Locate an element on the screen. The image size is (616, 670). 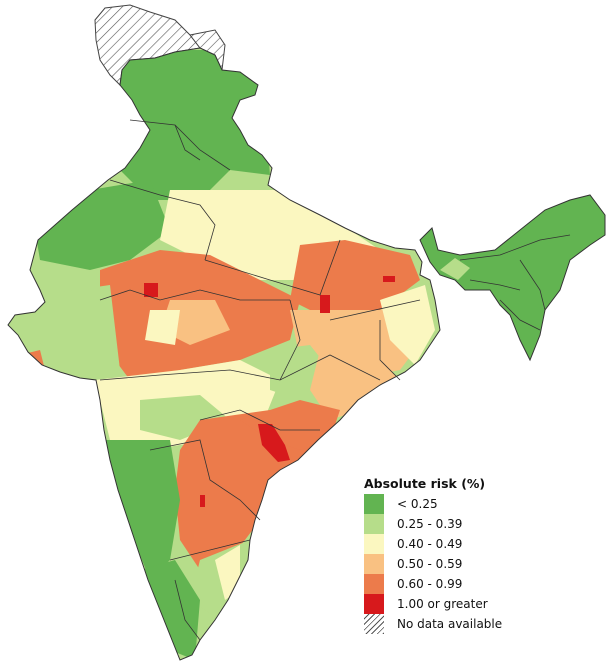
legend-item-no-data: No data available is located at coordinates (444, 624).